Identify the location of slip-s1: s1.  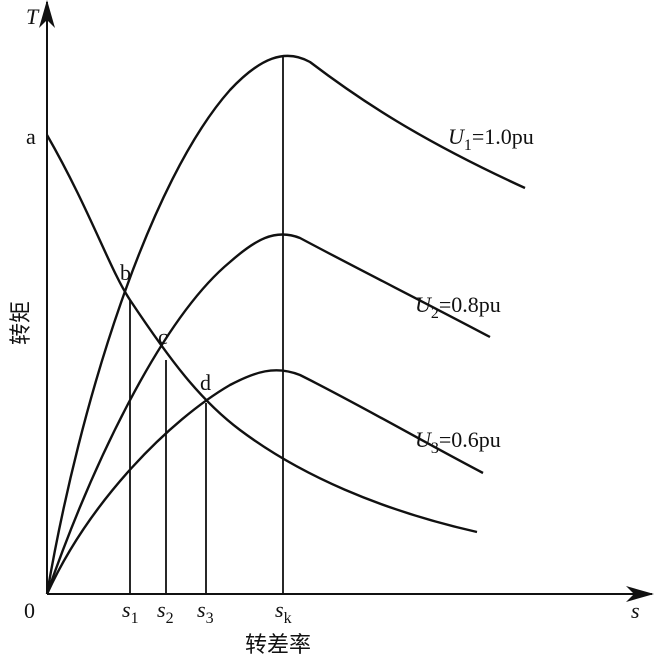
(130, 612).